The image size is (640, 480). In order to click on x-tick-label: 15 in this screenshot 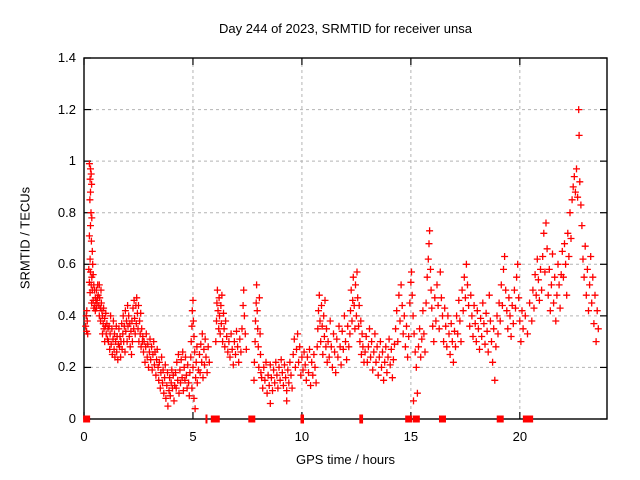, I will do `click(411, 436)`.